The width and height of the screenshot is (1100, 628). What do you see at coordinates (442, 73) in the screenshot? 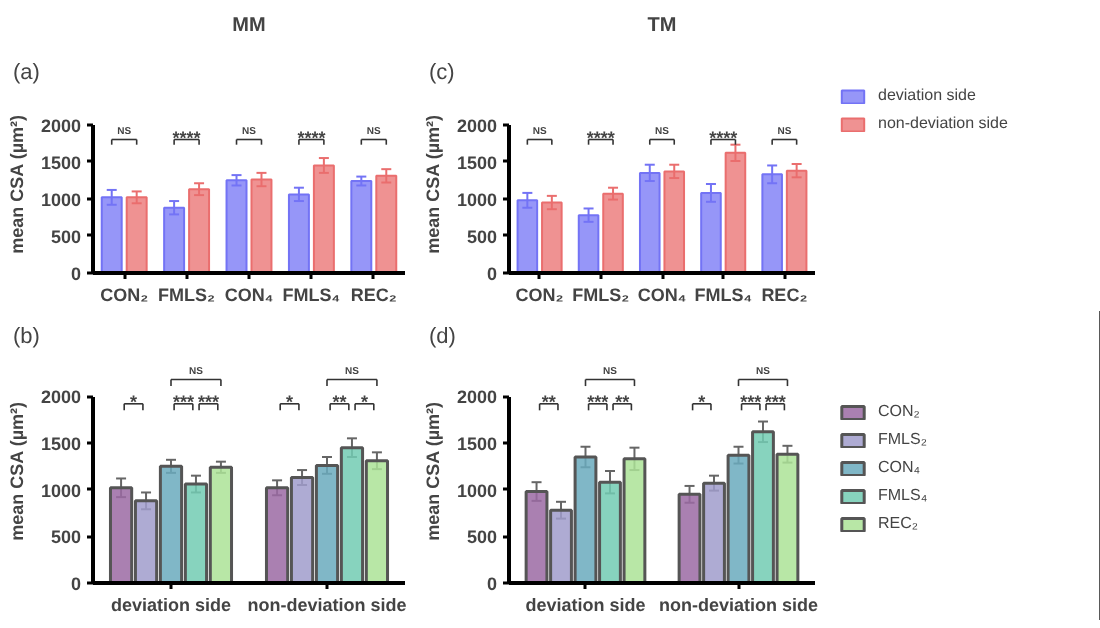
I see `text: (c)` at bounding box center [442, 73].